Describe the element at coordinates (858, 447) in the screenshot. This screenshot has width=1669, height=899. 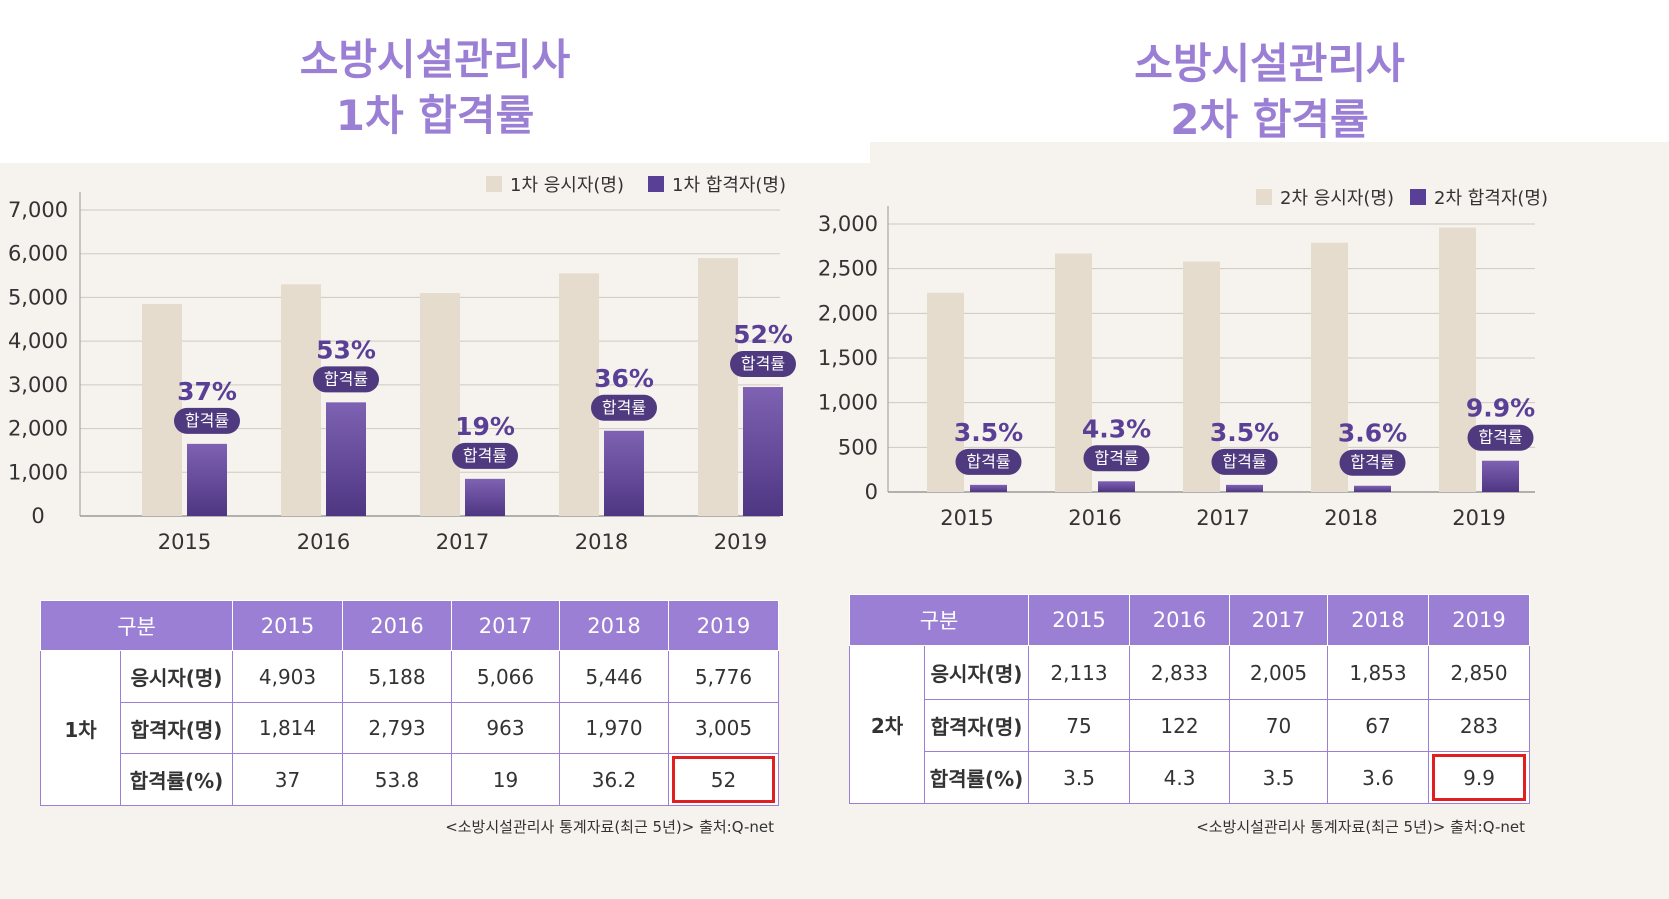
I see `y-tick-label: 500` at that location.